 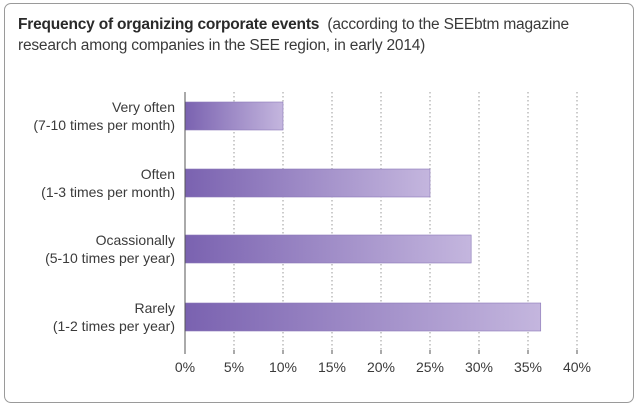 What do you see at coordinates (155, 308) in the screenshot?
I see `category-label-line: Rarely` at bounding box center [155, 308].